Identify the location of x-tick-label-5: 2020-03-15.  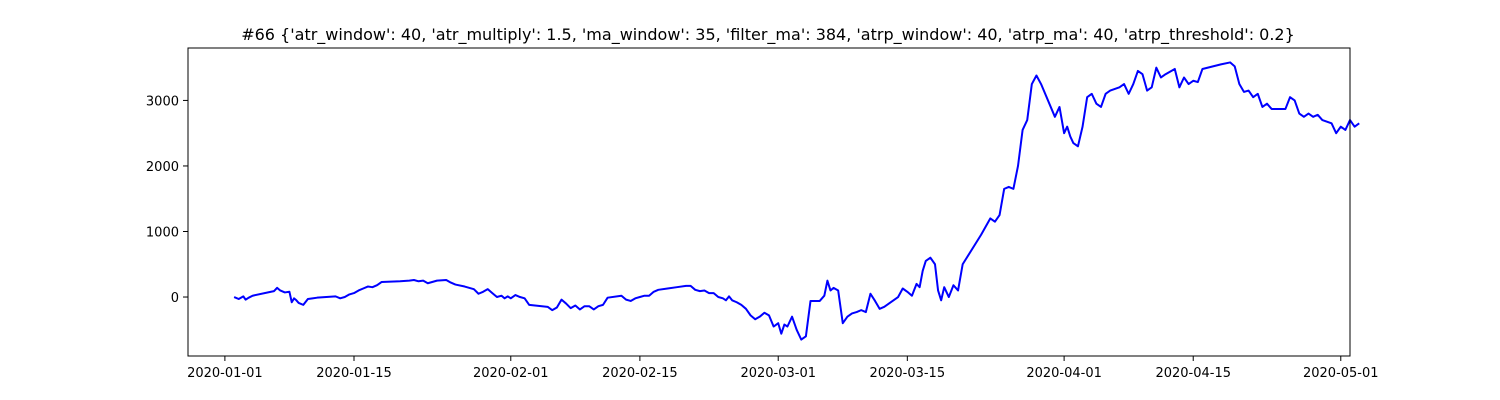
(908, 373).